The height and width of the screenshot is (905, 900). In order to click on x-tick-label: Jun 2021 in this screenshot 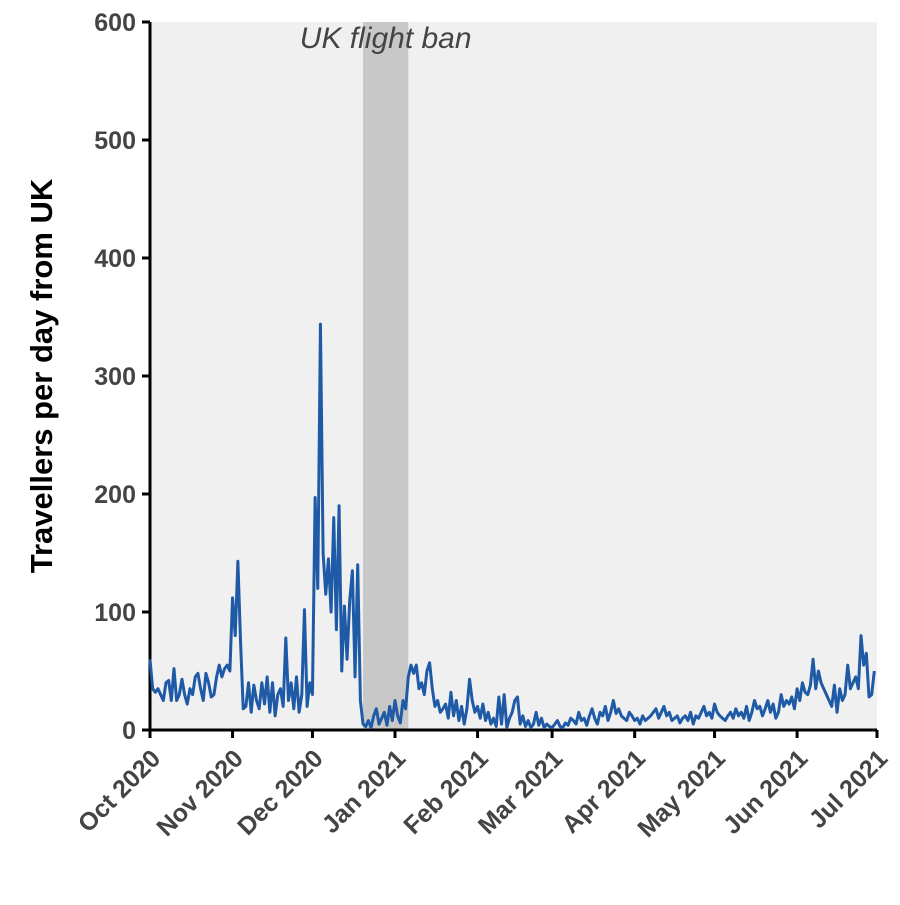, I will do `click(766, 792)`.